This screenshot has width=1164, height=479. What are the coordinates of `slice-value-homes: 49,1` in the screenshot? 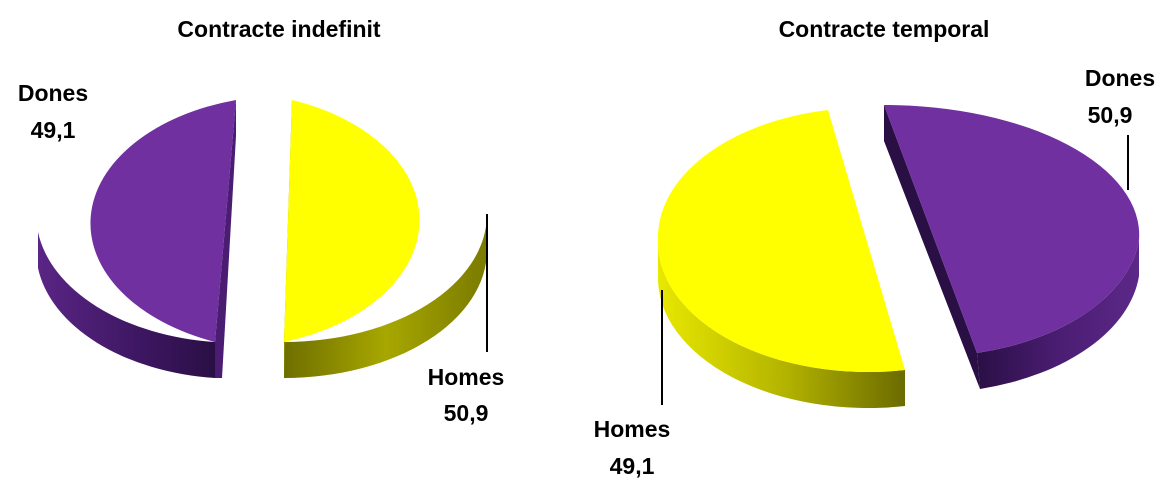 It's located at (632, 466).